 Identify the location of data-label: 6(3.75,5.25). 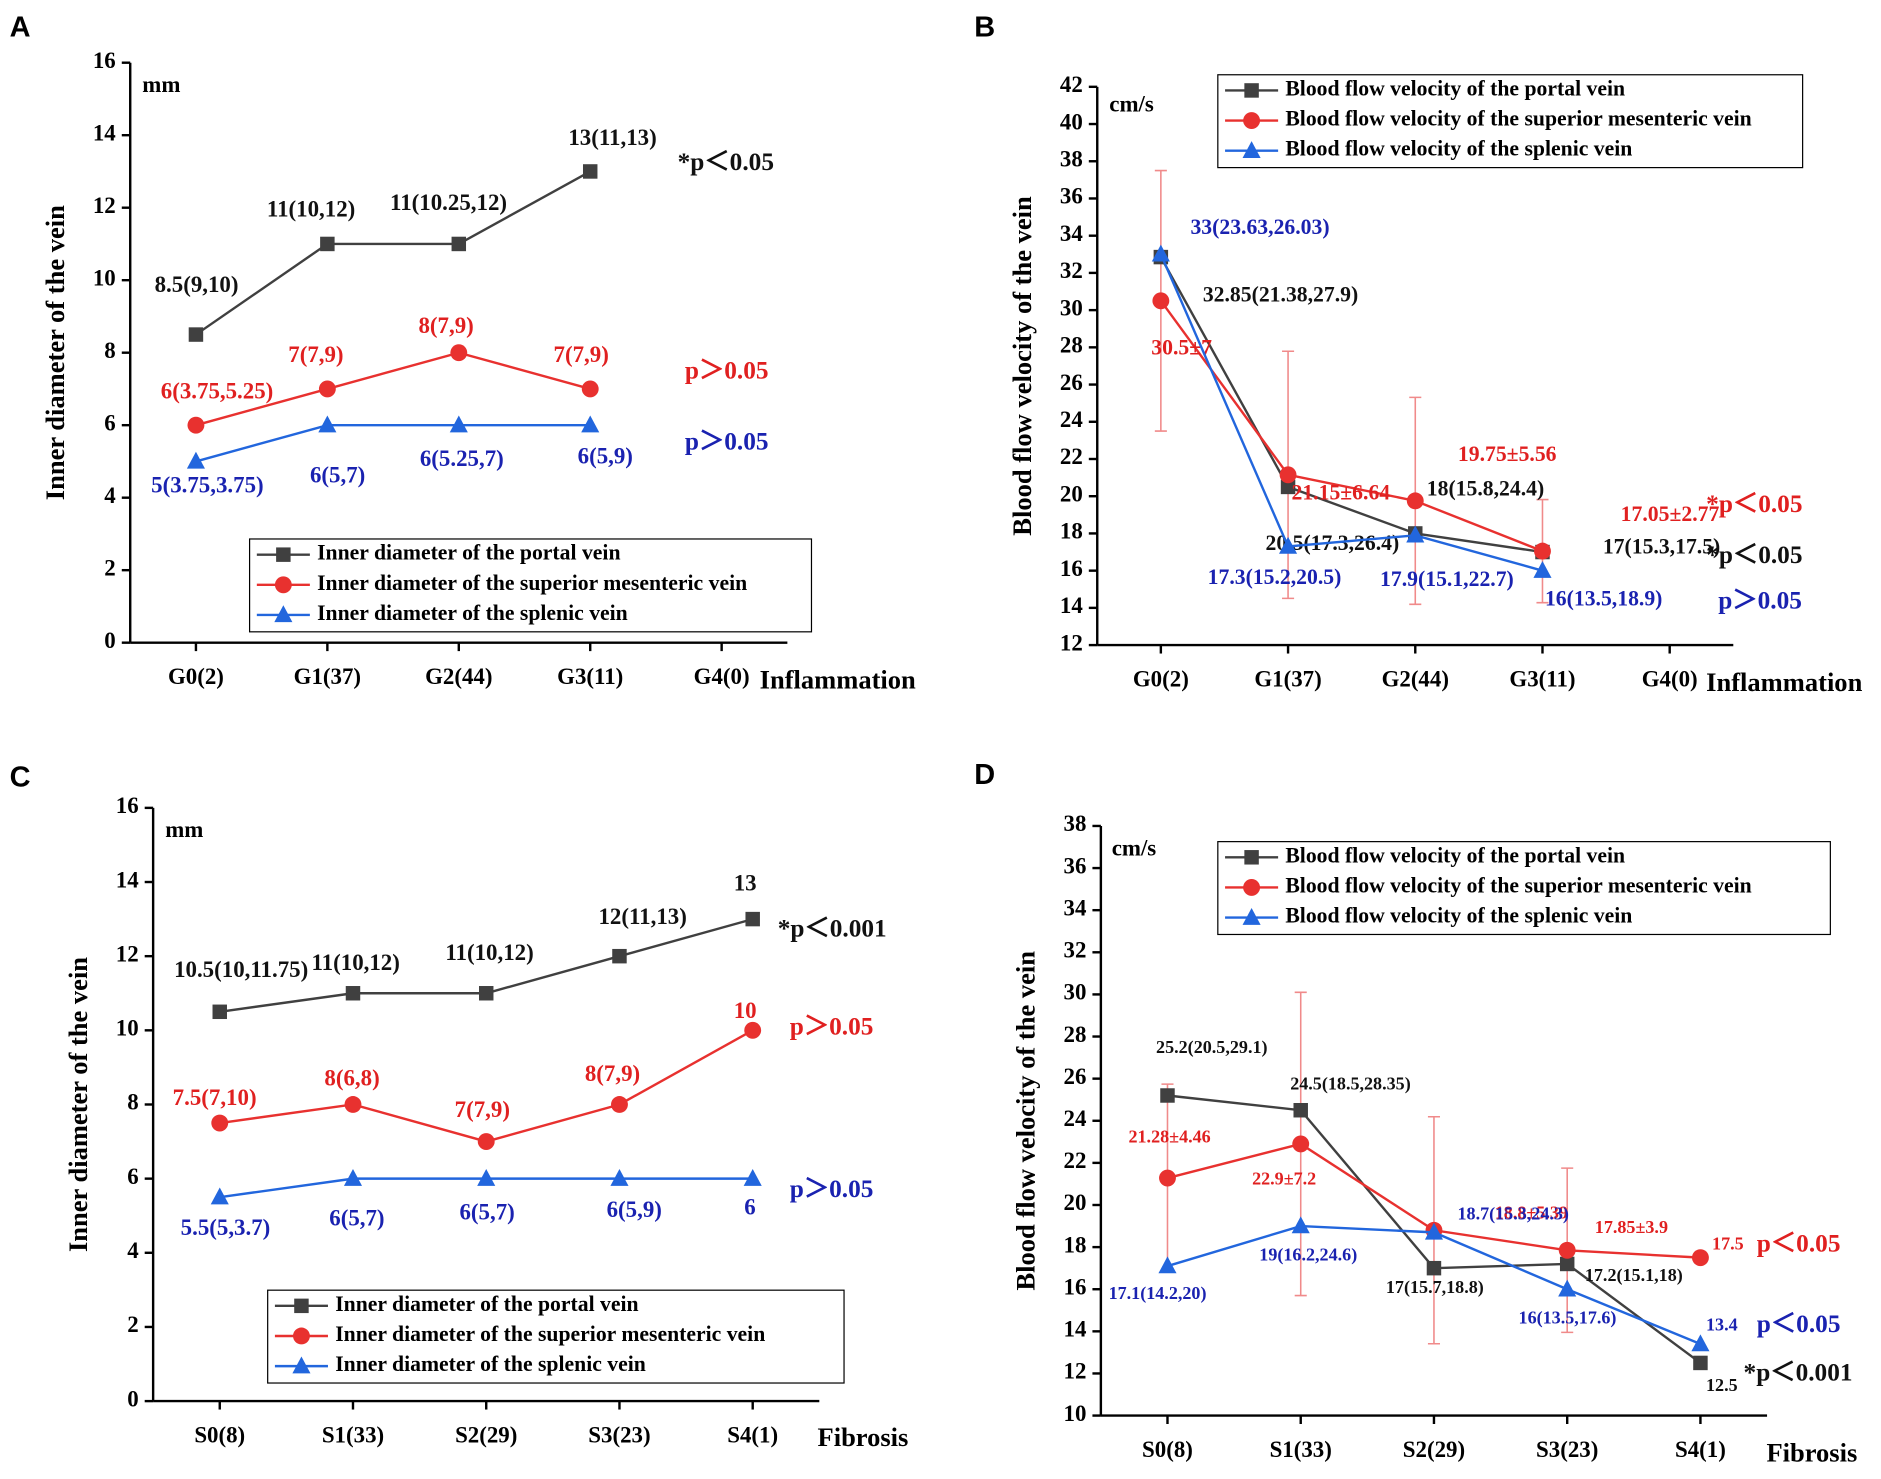
(217, 390).